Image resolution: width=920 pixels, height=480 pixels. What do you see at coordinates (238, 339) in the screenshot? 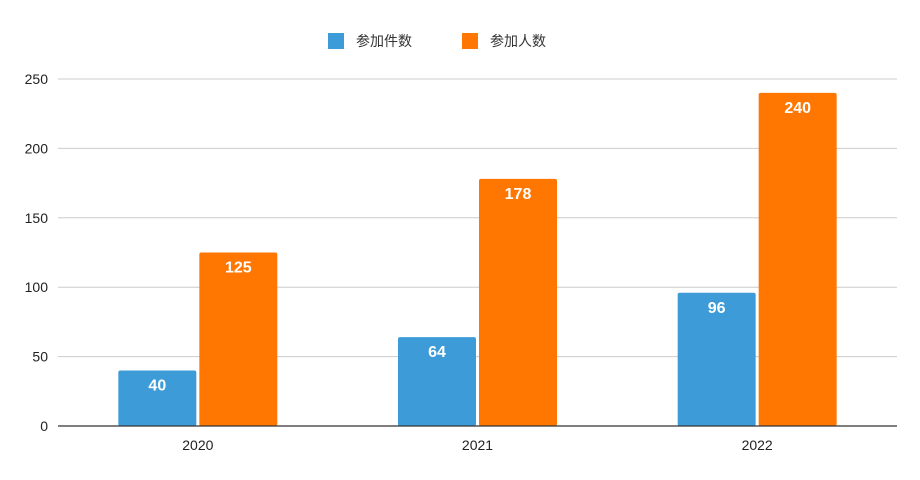
I see `bar-参加人数-2020` at bounding box center [238, 339].